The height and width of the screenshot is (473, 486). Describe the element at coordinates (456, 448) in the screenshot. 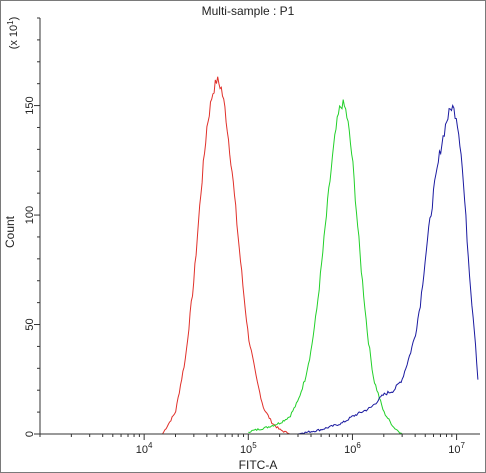

I see `x-tick-label: 10⁷` at that location.